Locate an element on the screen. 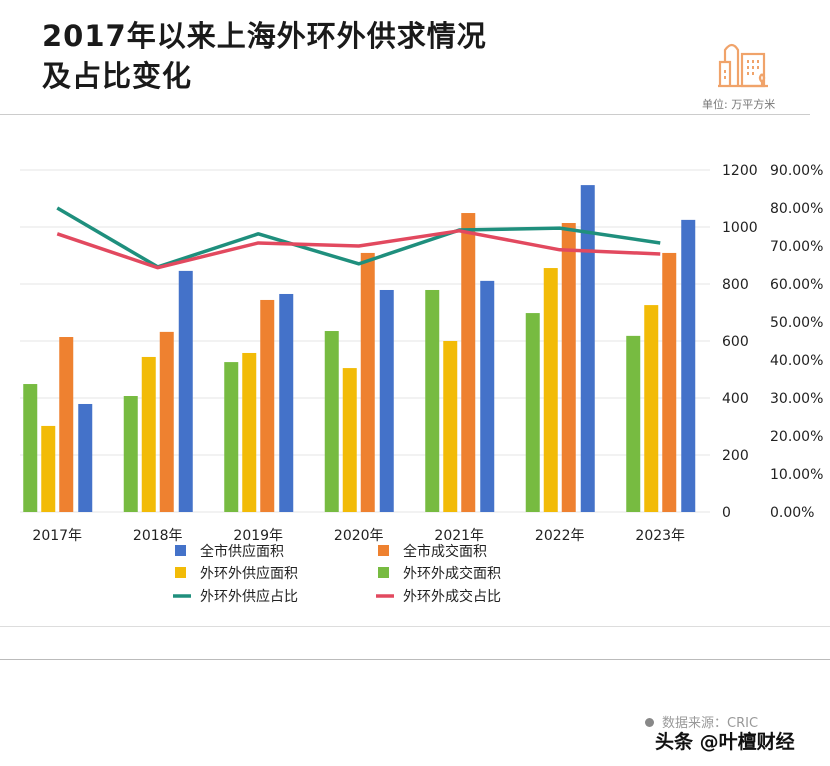 The image size is (830, 766). unit-label: 单位: 万平方米 is located at coordinates (739, 104).